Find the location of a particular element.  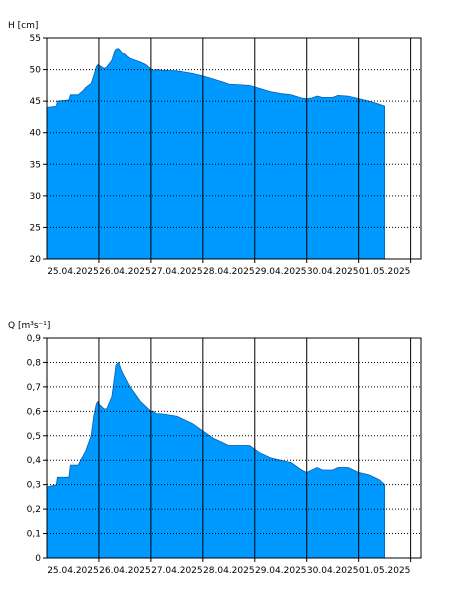

discharge-y-tick-label: 0 is located at coordinates (38, 559).